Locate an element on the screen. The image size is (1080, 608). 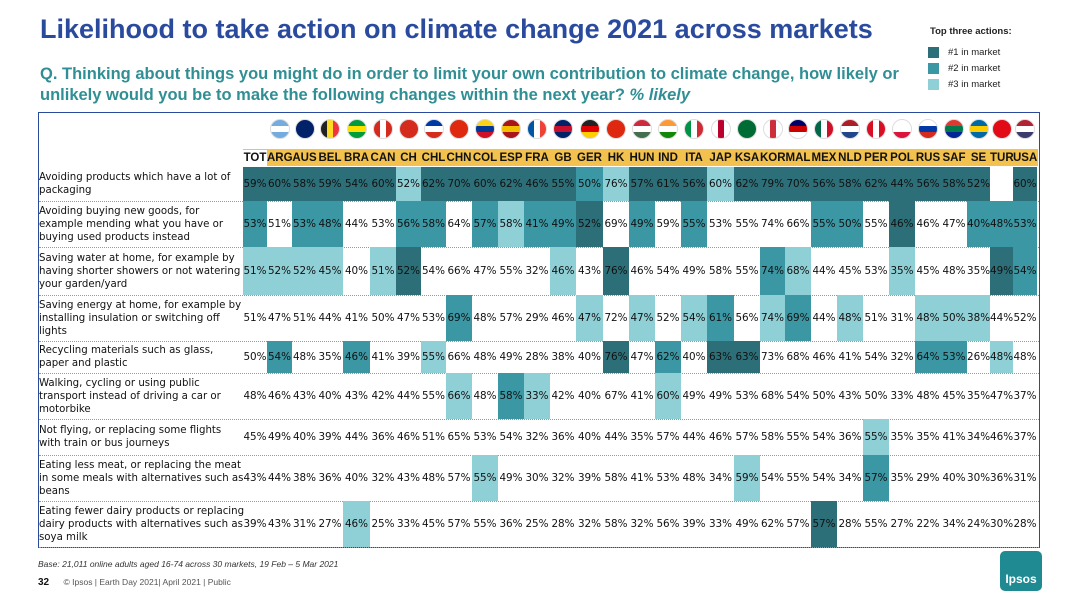
column-header-fra: FRA is located at coordinates (537, 158).